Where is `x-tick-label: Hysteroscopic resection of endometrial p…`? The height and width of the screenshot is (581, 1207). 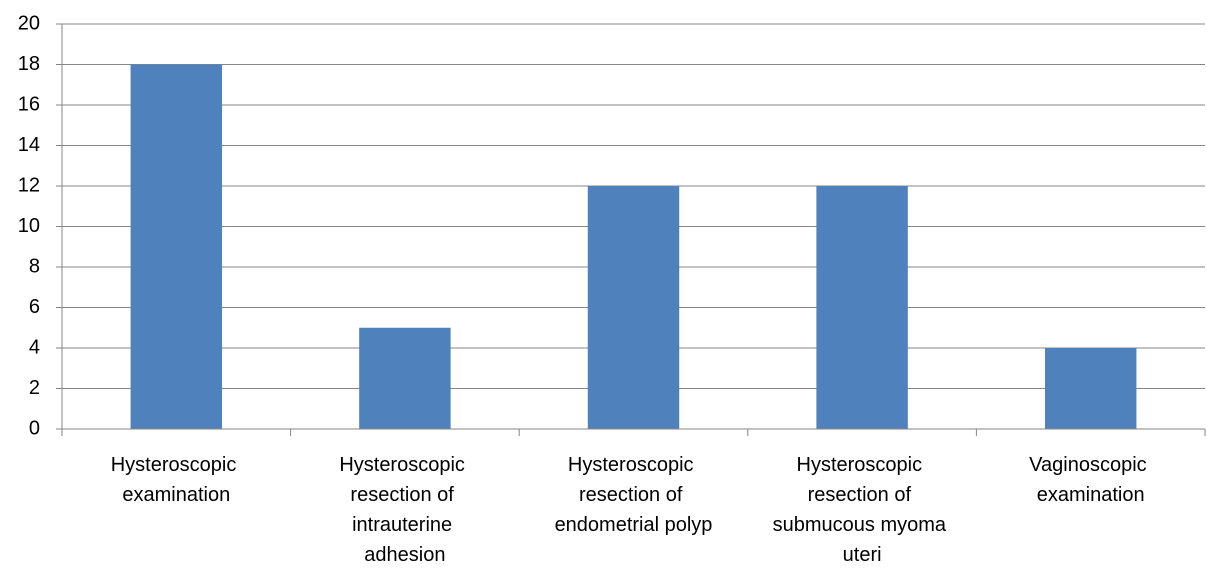
x-tick-label: Hysteroscopic resection of endometrial p… is located at coordinates (634, 495).